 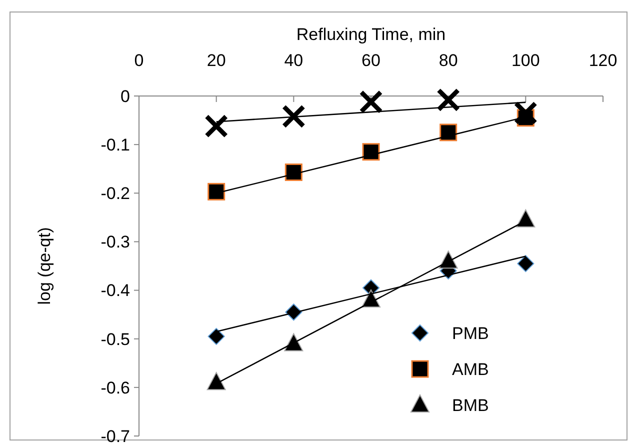 I want to click on x-tick-label: 60, so click(x=371, y=60).